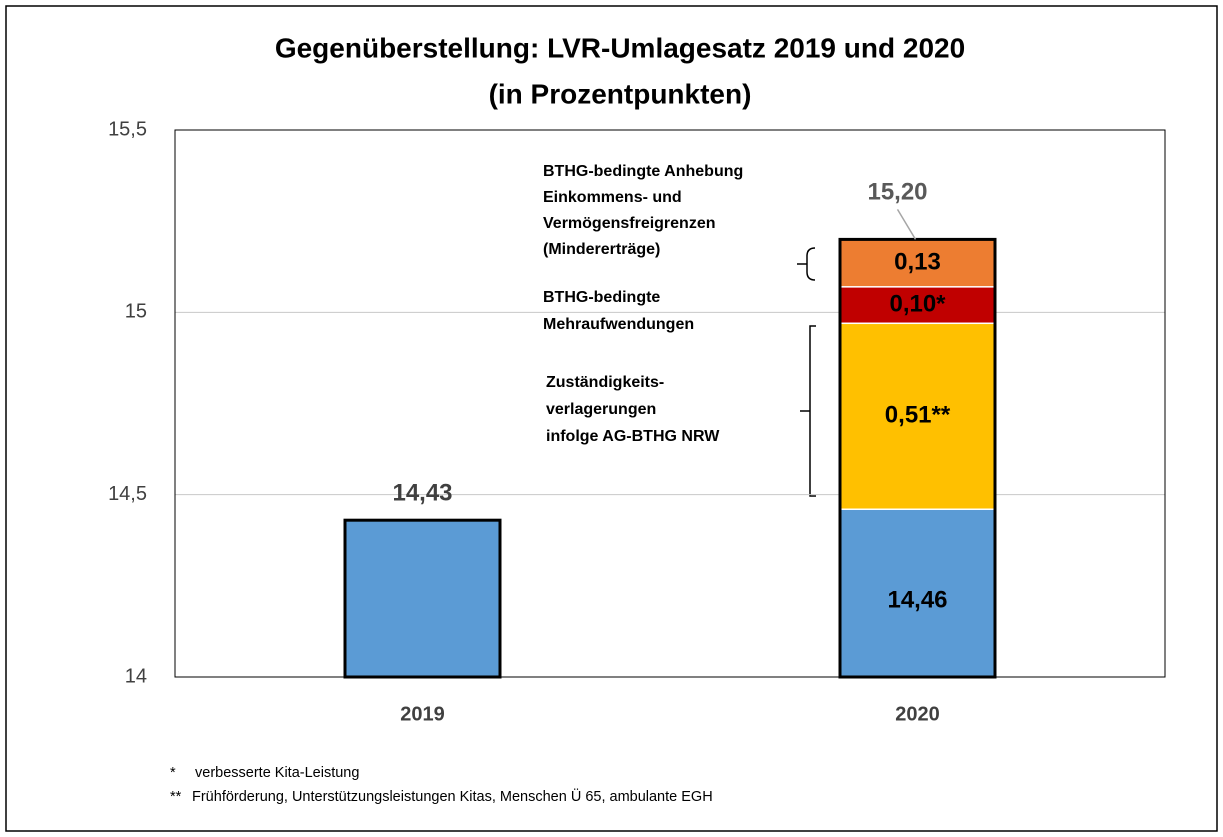 The height and width of the screenshot is (837, 1223). I want to click on value-label: 0,13, so click(917, 261).